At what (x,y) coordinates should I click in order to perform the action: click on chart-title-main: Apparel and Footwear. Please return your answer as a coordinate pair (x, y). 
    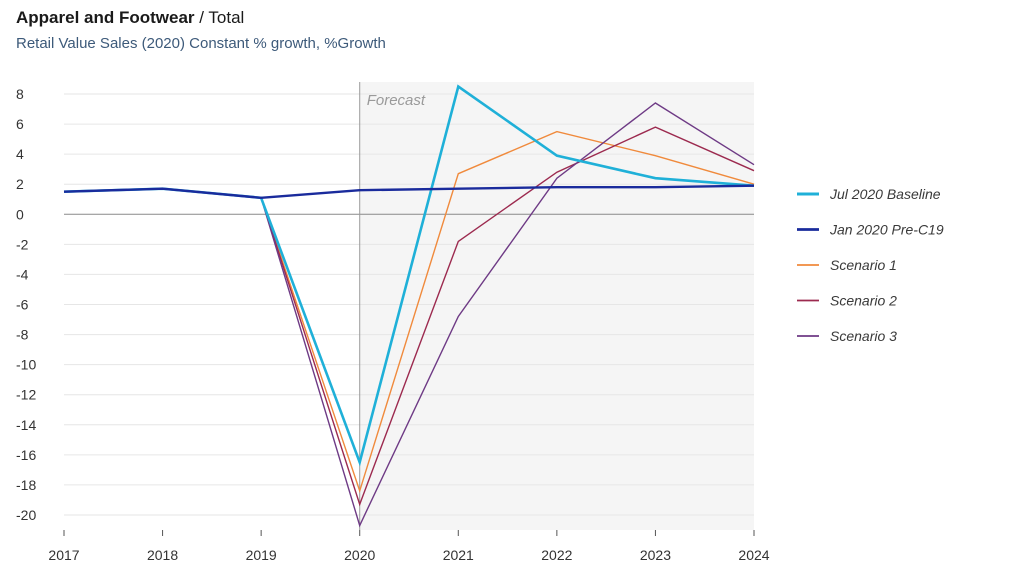
    Looking at the image, I should click on (105, 17).